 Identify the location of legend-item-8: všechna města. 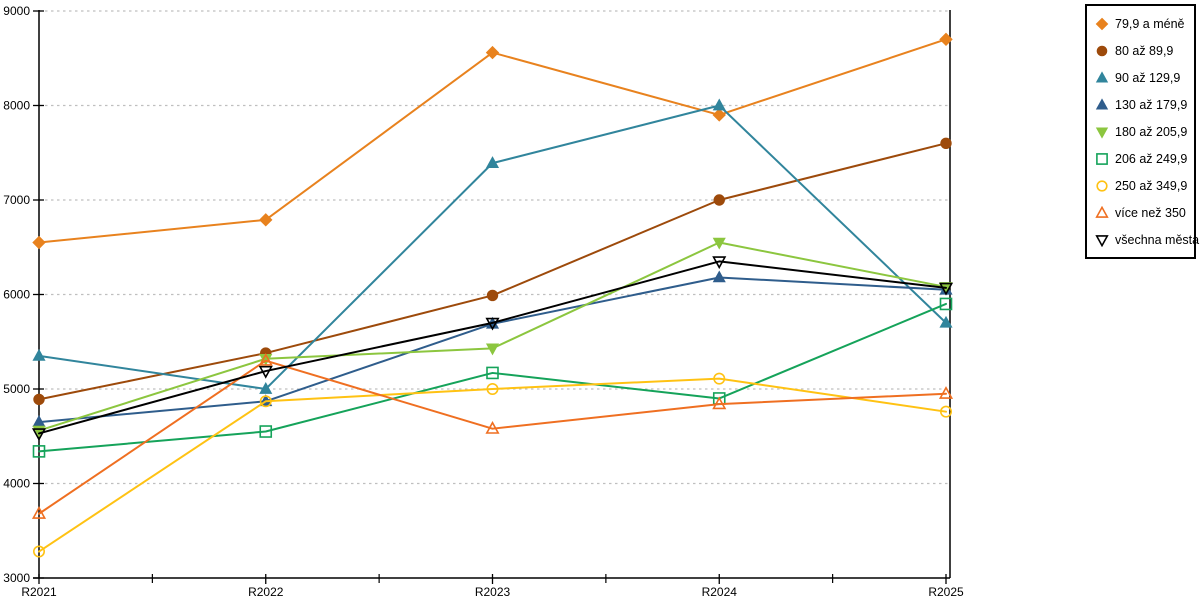
(1143, 239).